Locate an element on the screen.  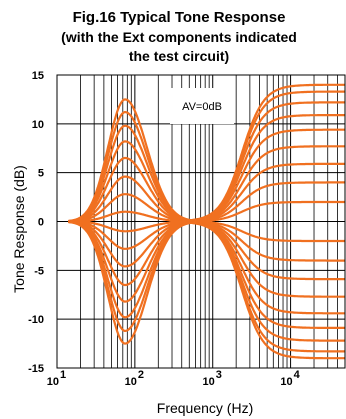
y-axis-label: Tone Response (dB) is located at coordinates (19, 229).